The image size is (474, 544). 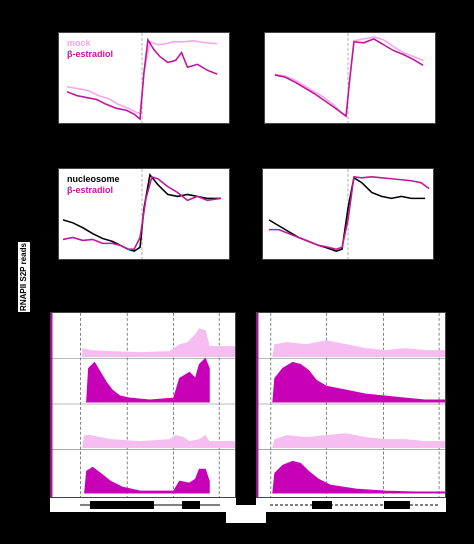 I want to click on track-4-estradiol, so click(x=147, y=480).